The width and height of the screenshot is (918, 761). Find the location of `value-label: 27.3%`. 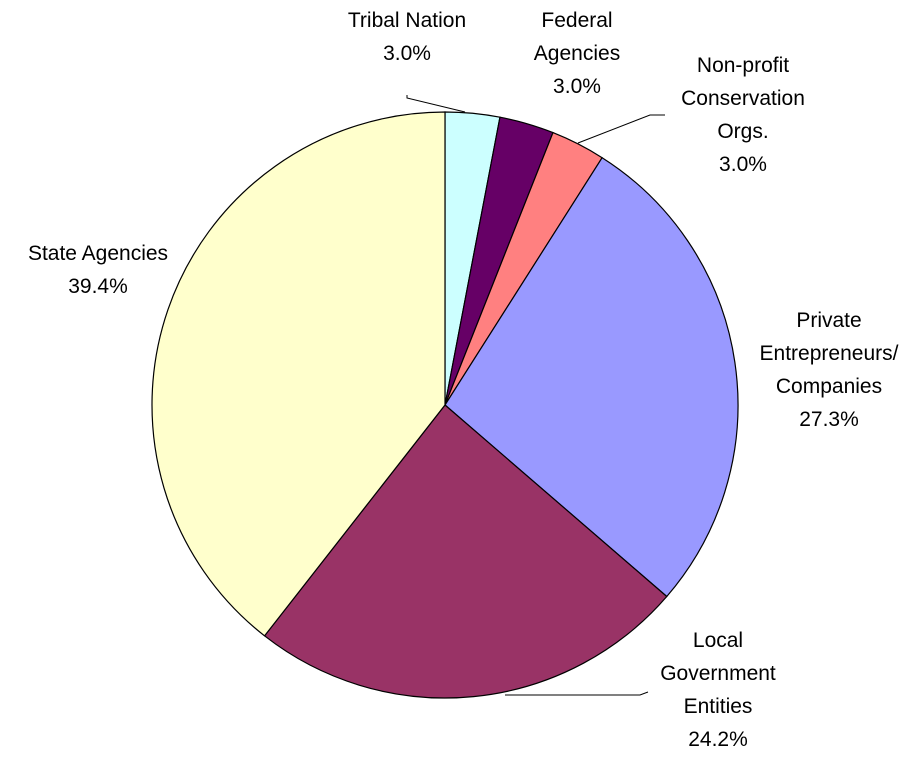

value-label: 27.3% is located at coordinates (829, 419).